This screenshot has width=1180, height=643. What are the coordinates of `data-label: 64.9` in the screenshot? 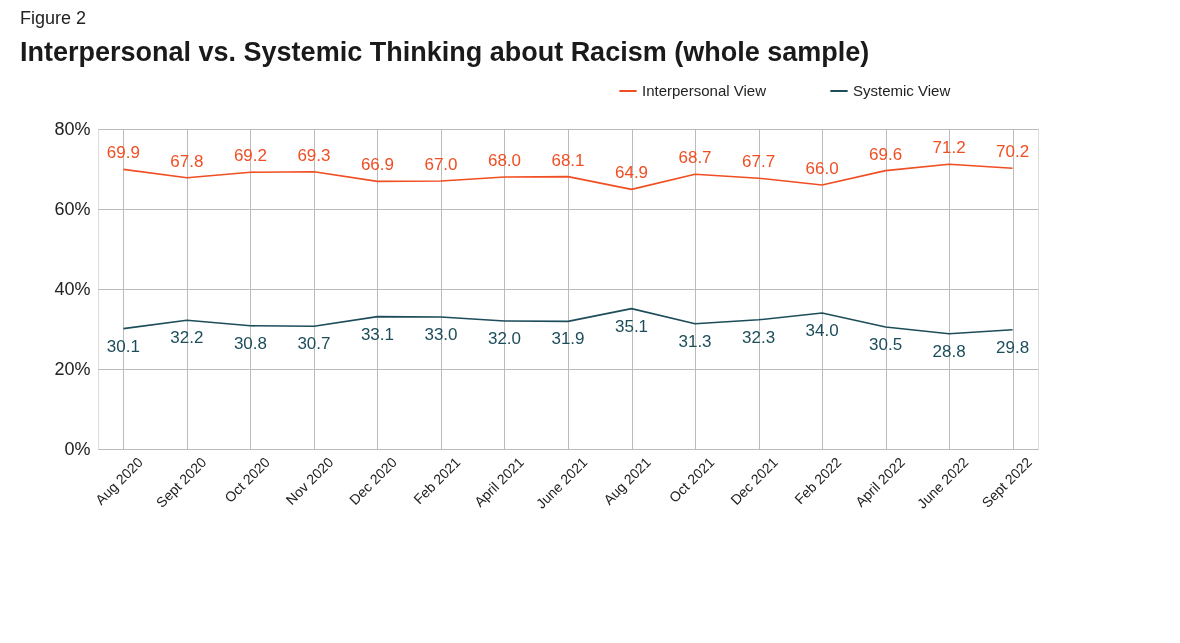 It's located at (631, 173).